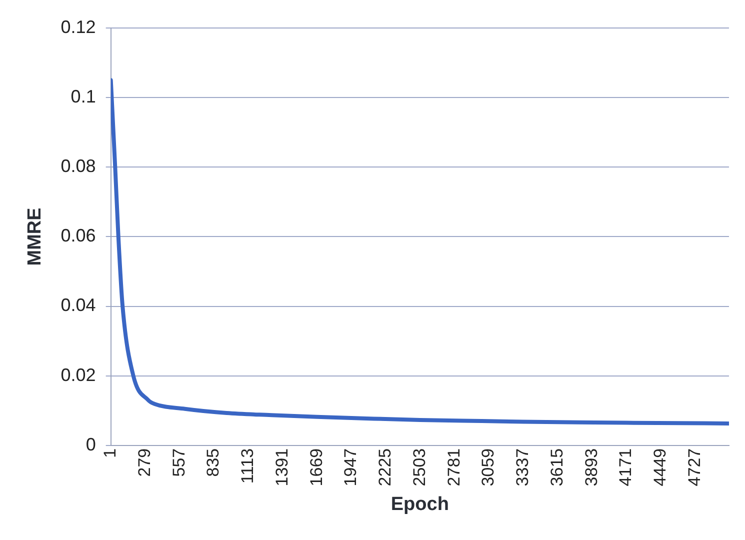  What do you see at coordinates (454, 467) in the screenshot?
I see `x-tick-label: 2781` at bounding box center [454, 467].